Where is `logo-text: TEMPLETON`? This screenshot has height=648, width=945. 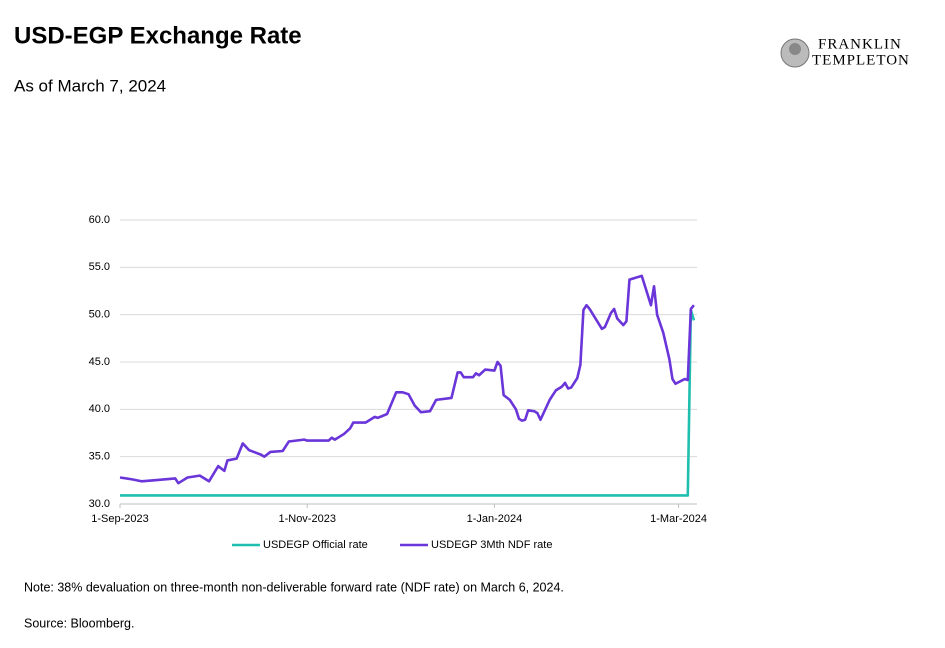
logo-text: TEMPLETON is located at coordinates (861, 60).